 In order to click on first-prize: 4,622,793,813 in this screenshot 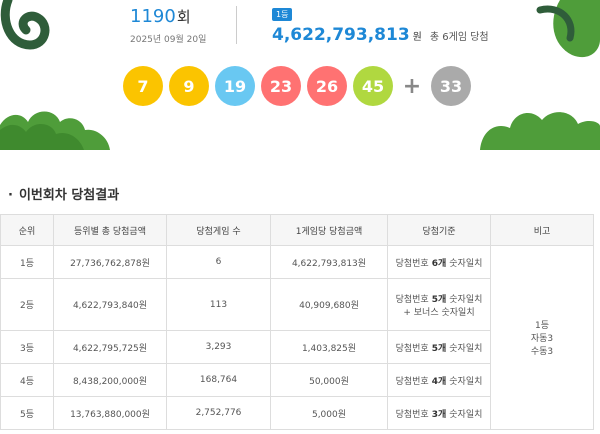, I will do `click(341, 35)`.